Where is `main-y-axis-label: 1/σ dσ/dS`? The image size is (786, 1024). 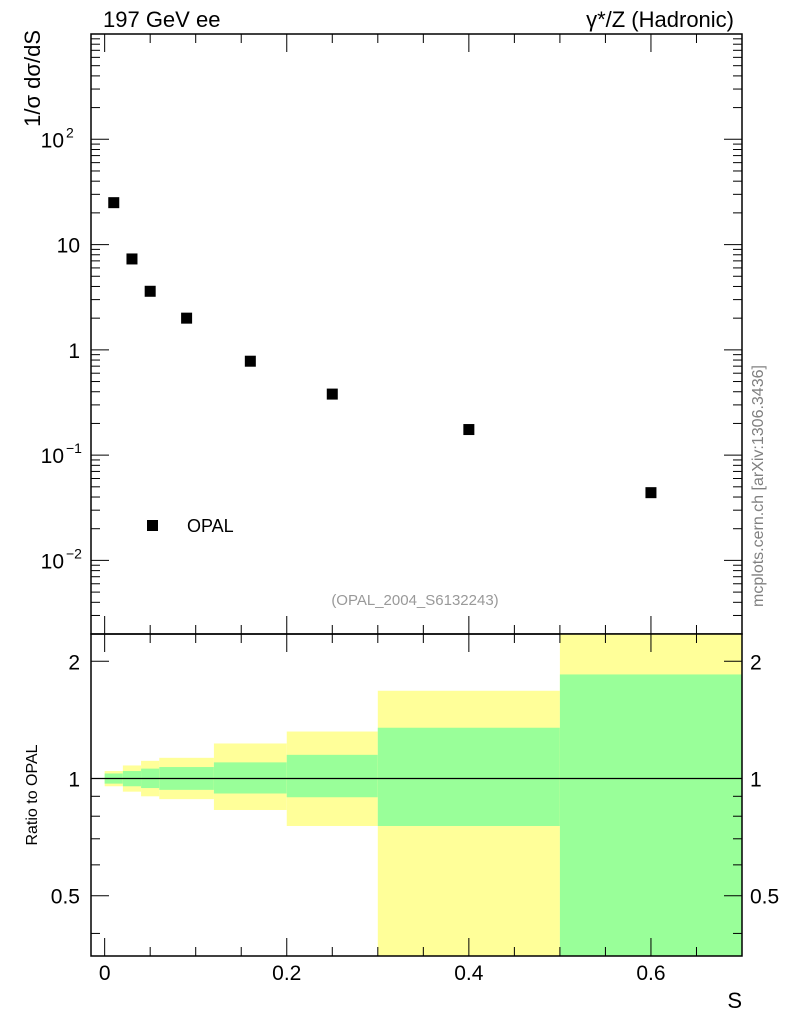 main-y-axis-label: 1/σ dσ/dS is located at coordinates (32, 78).